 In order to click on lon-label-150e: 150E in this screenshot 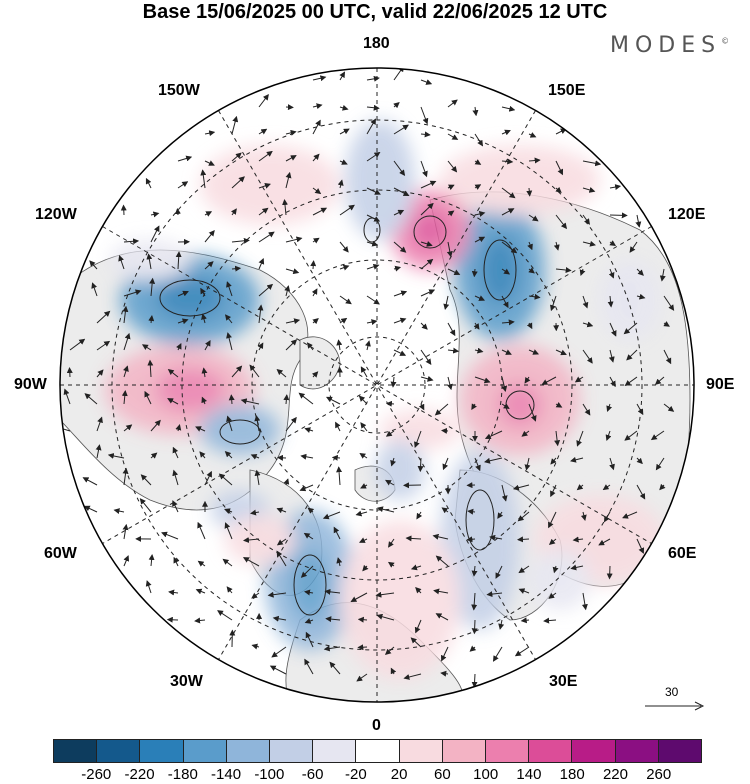, I will do `click(566, 91)`.